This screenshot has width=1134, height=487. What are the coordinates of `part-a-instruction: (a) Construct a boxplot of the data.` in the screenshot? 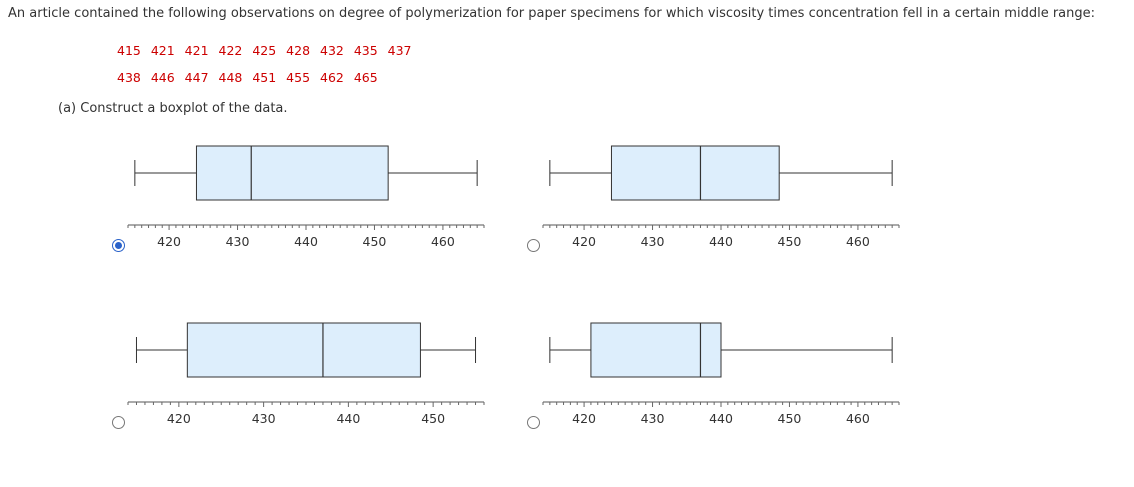 It's located at (173, 108).